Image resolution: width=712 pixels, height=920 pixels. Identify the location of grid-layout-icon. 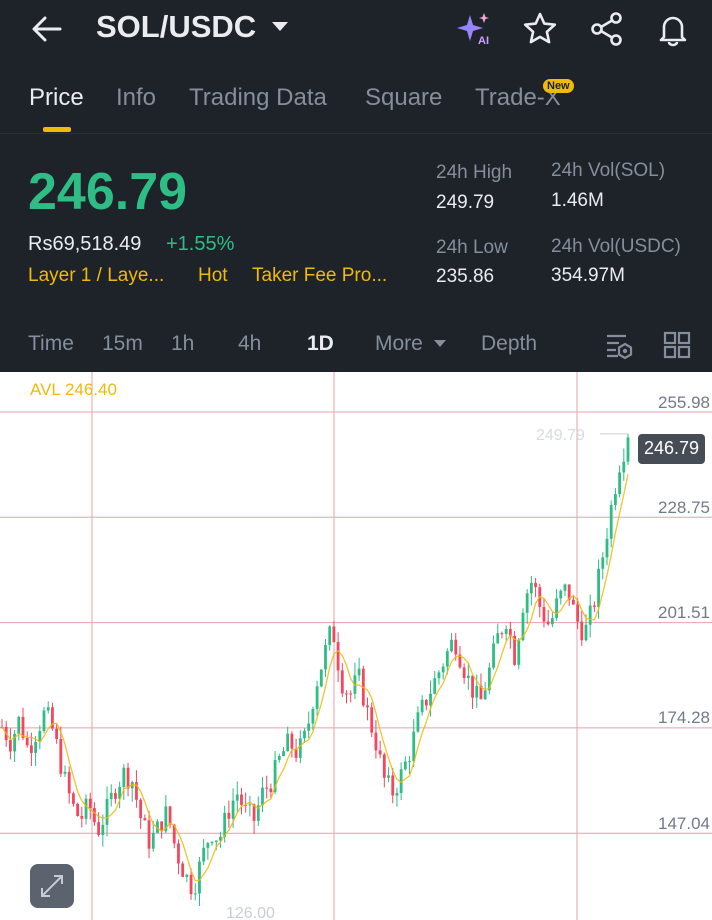
(677, 345).